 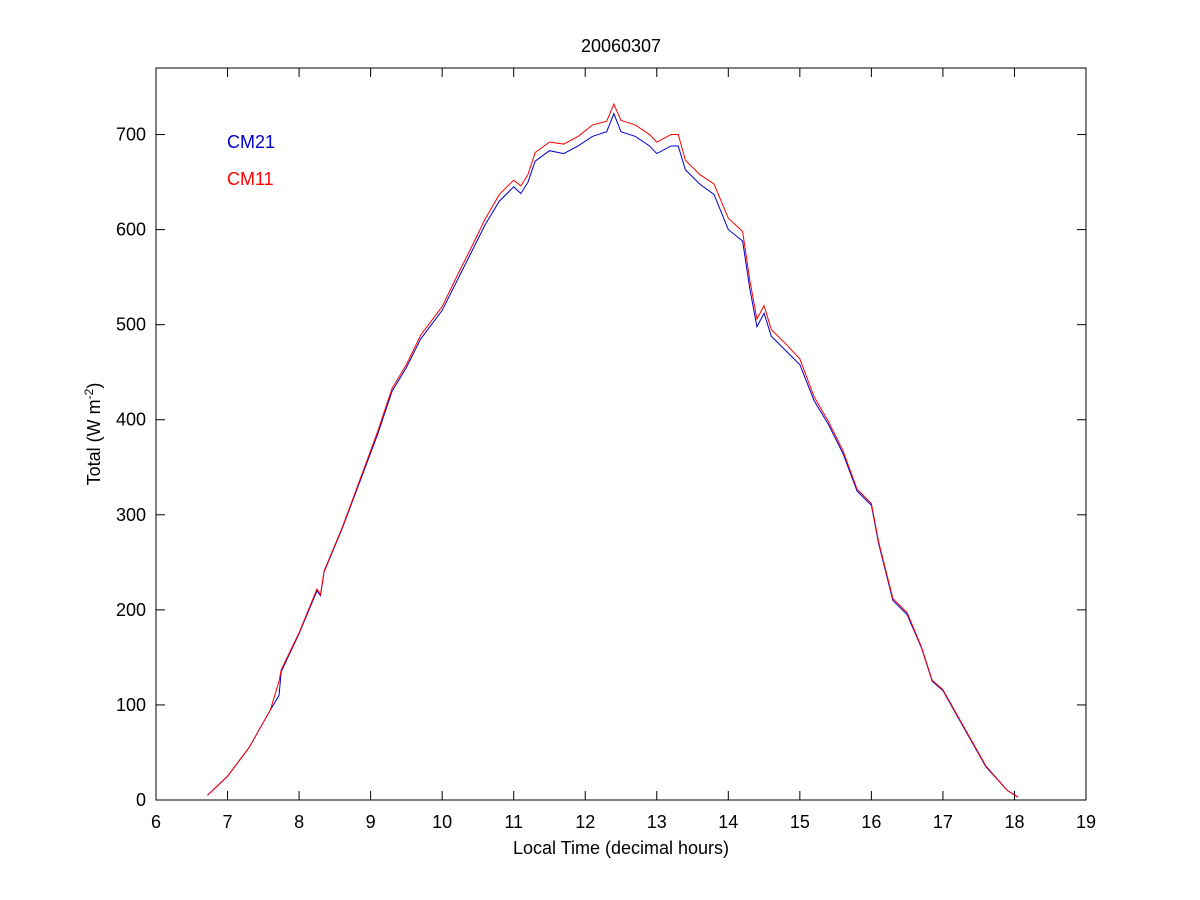 What do you see at coordinates (657, 822) in the screenshot?
I see `x-tick-label: 13` at bounding box center [657, 822].